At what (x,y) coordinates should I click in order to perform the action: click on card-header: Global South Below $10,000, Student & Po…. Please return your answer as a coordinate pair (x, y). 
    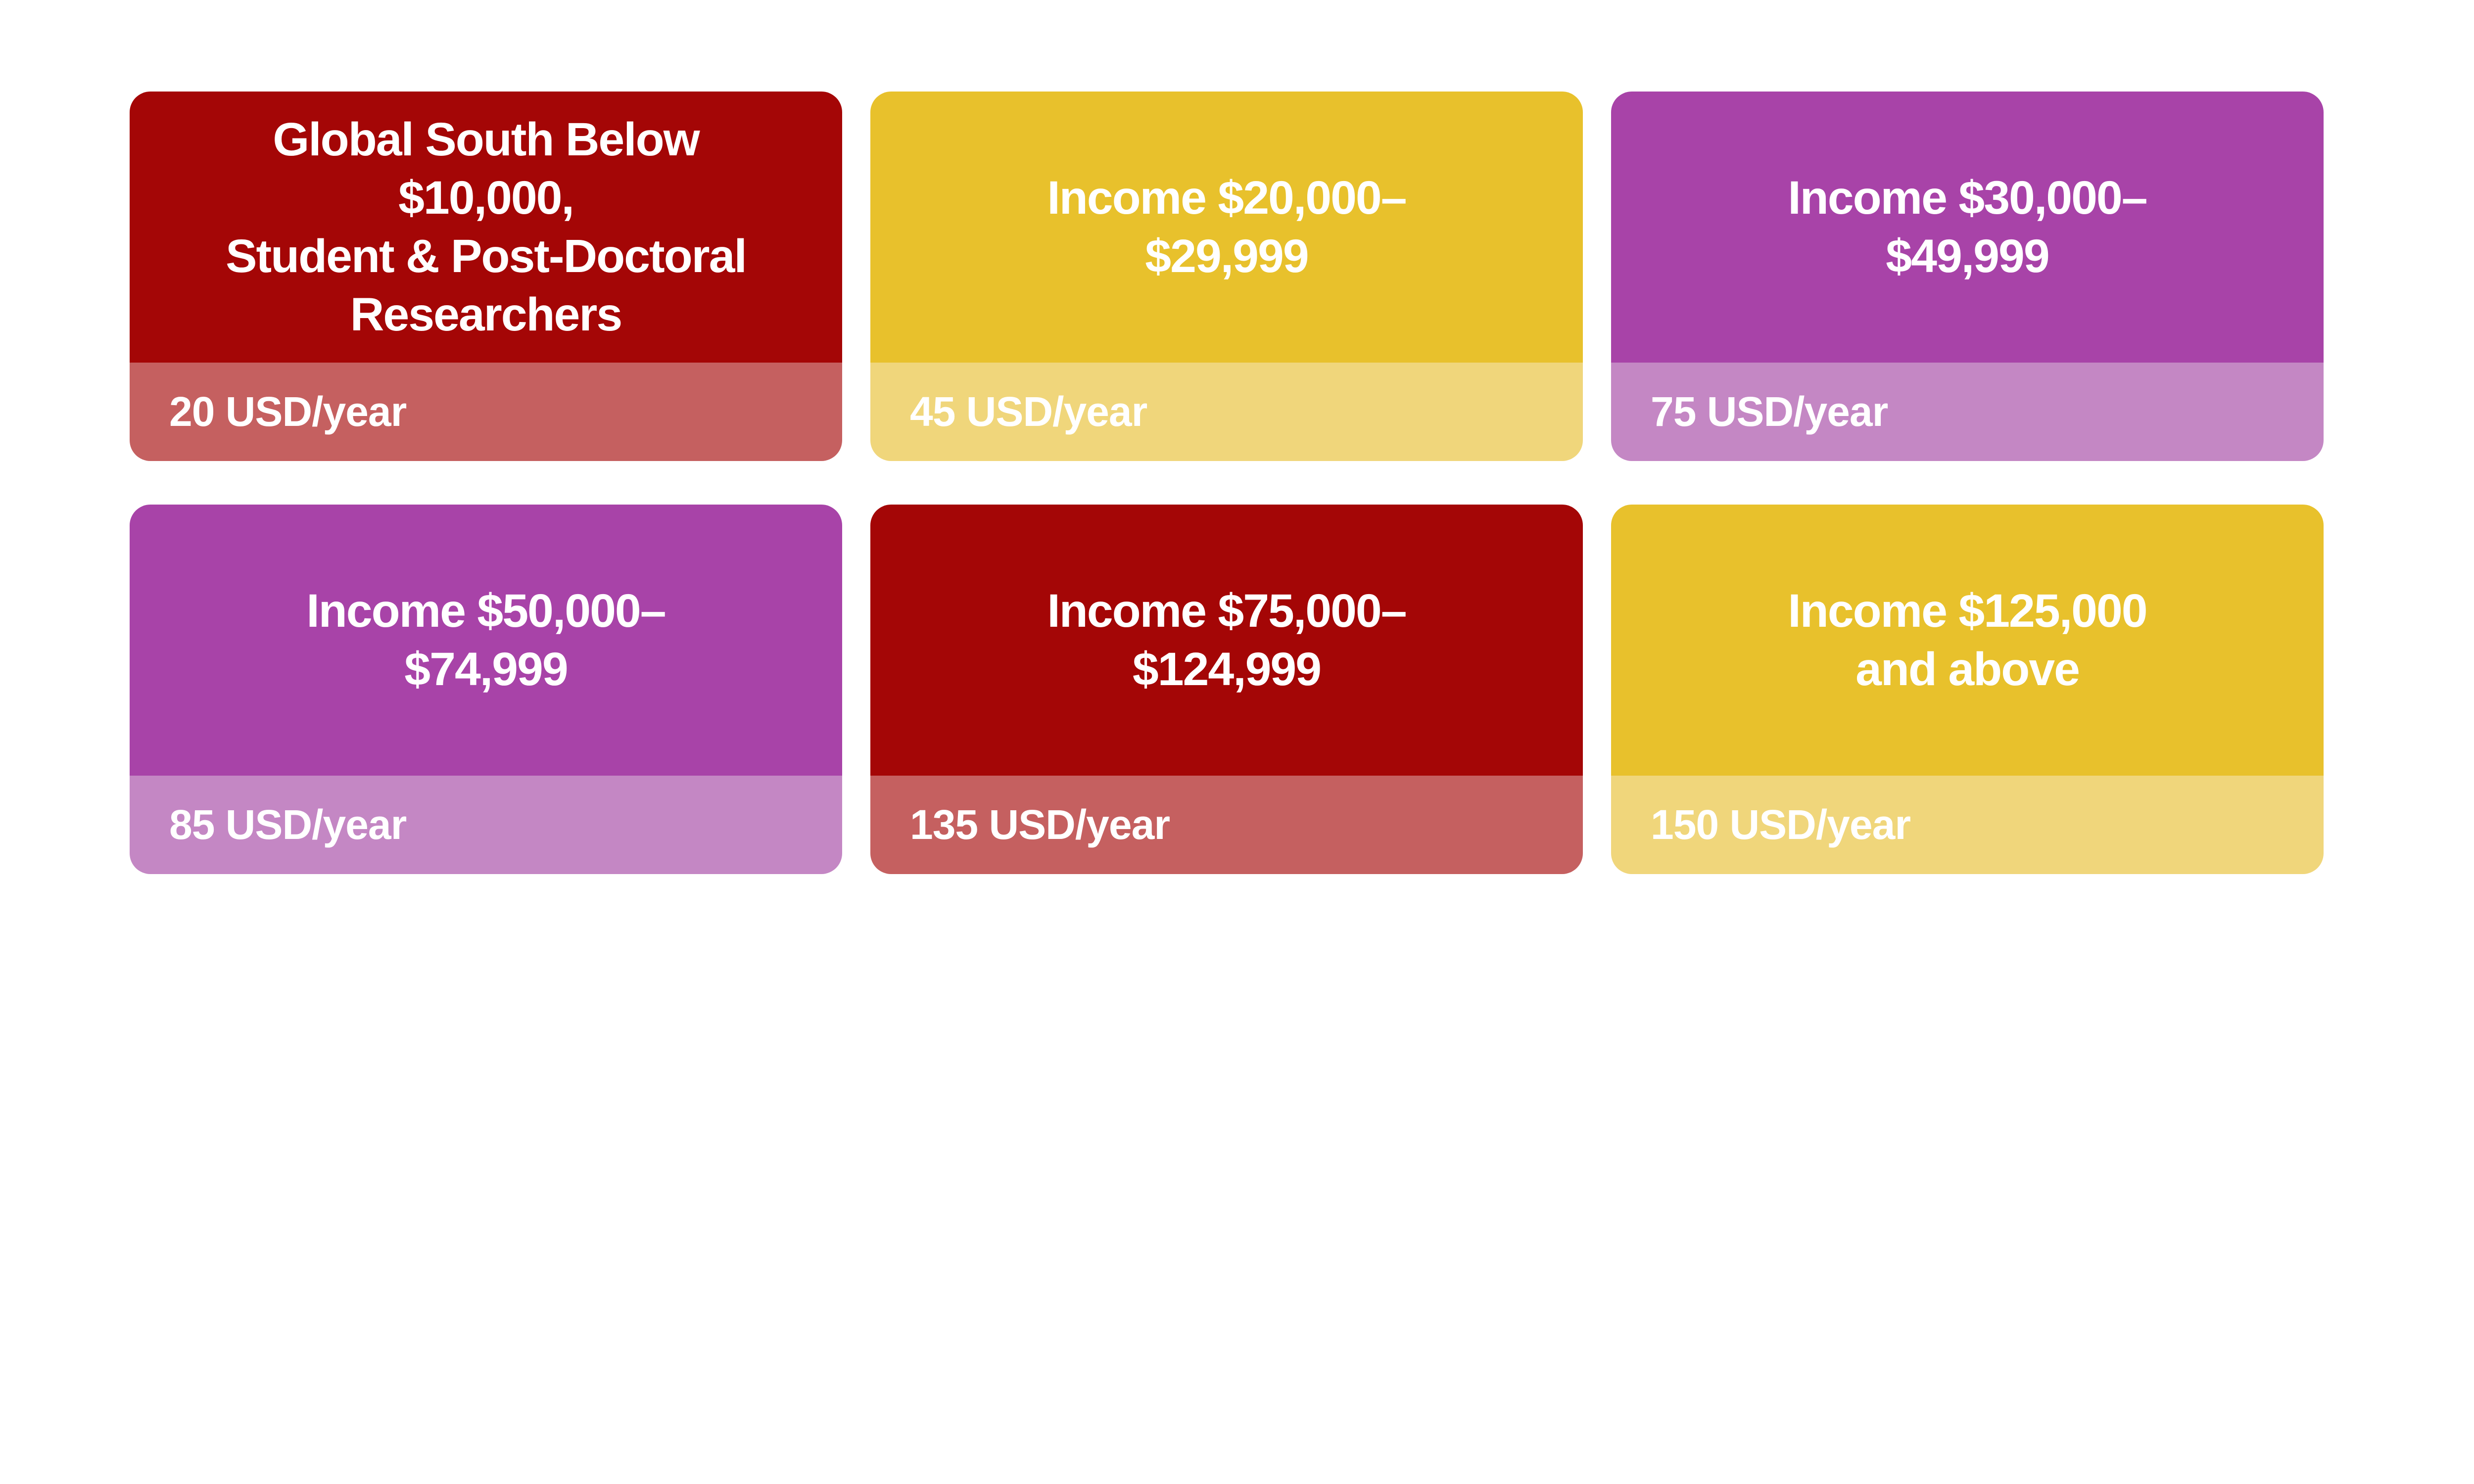
    Looking at the image, I should click on (486, 227).